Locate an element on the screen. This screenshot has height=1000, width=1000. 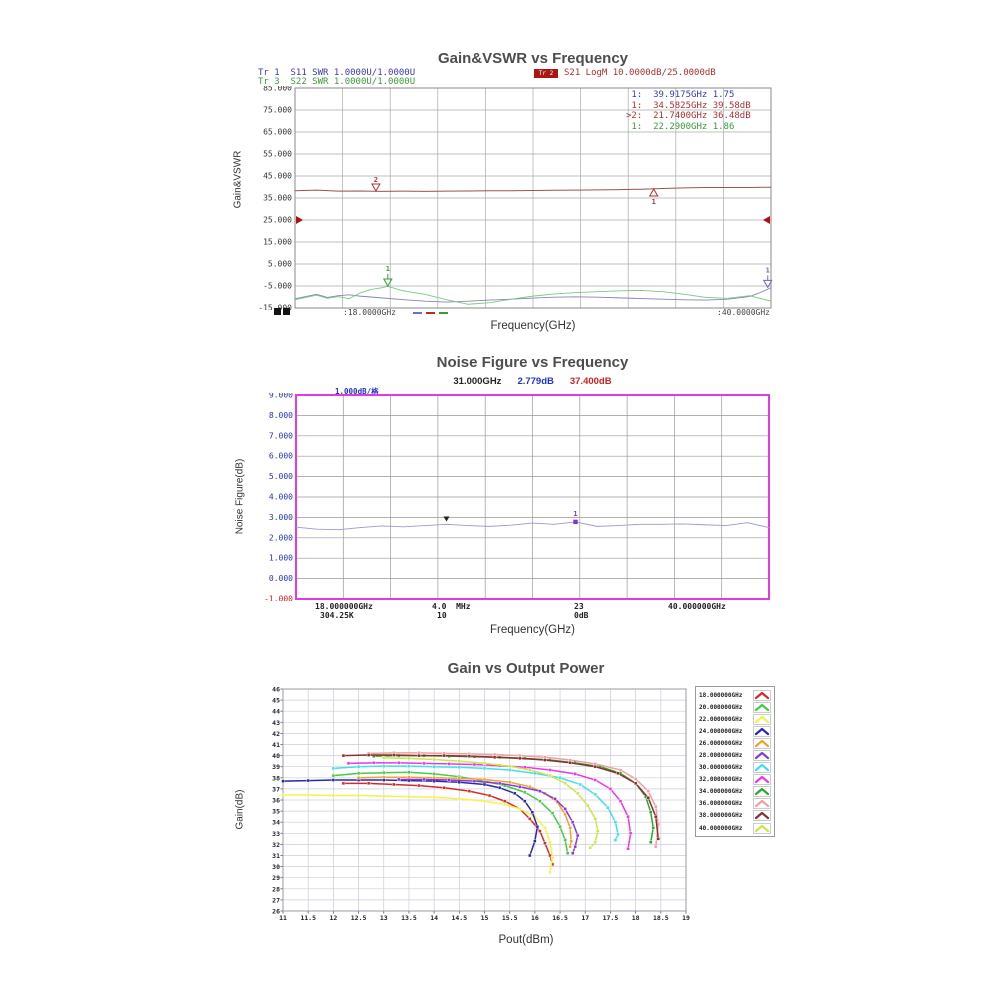
svg-text: 15 is located at coordinates (485, 918).